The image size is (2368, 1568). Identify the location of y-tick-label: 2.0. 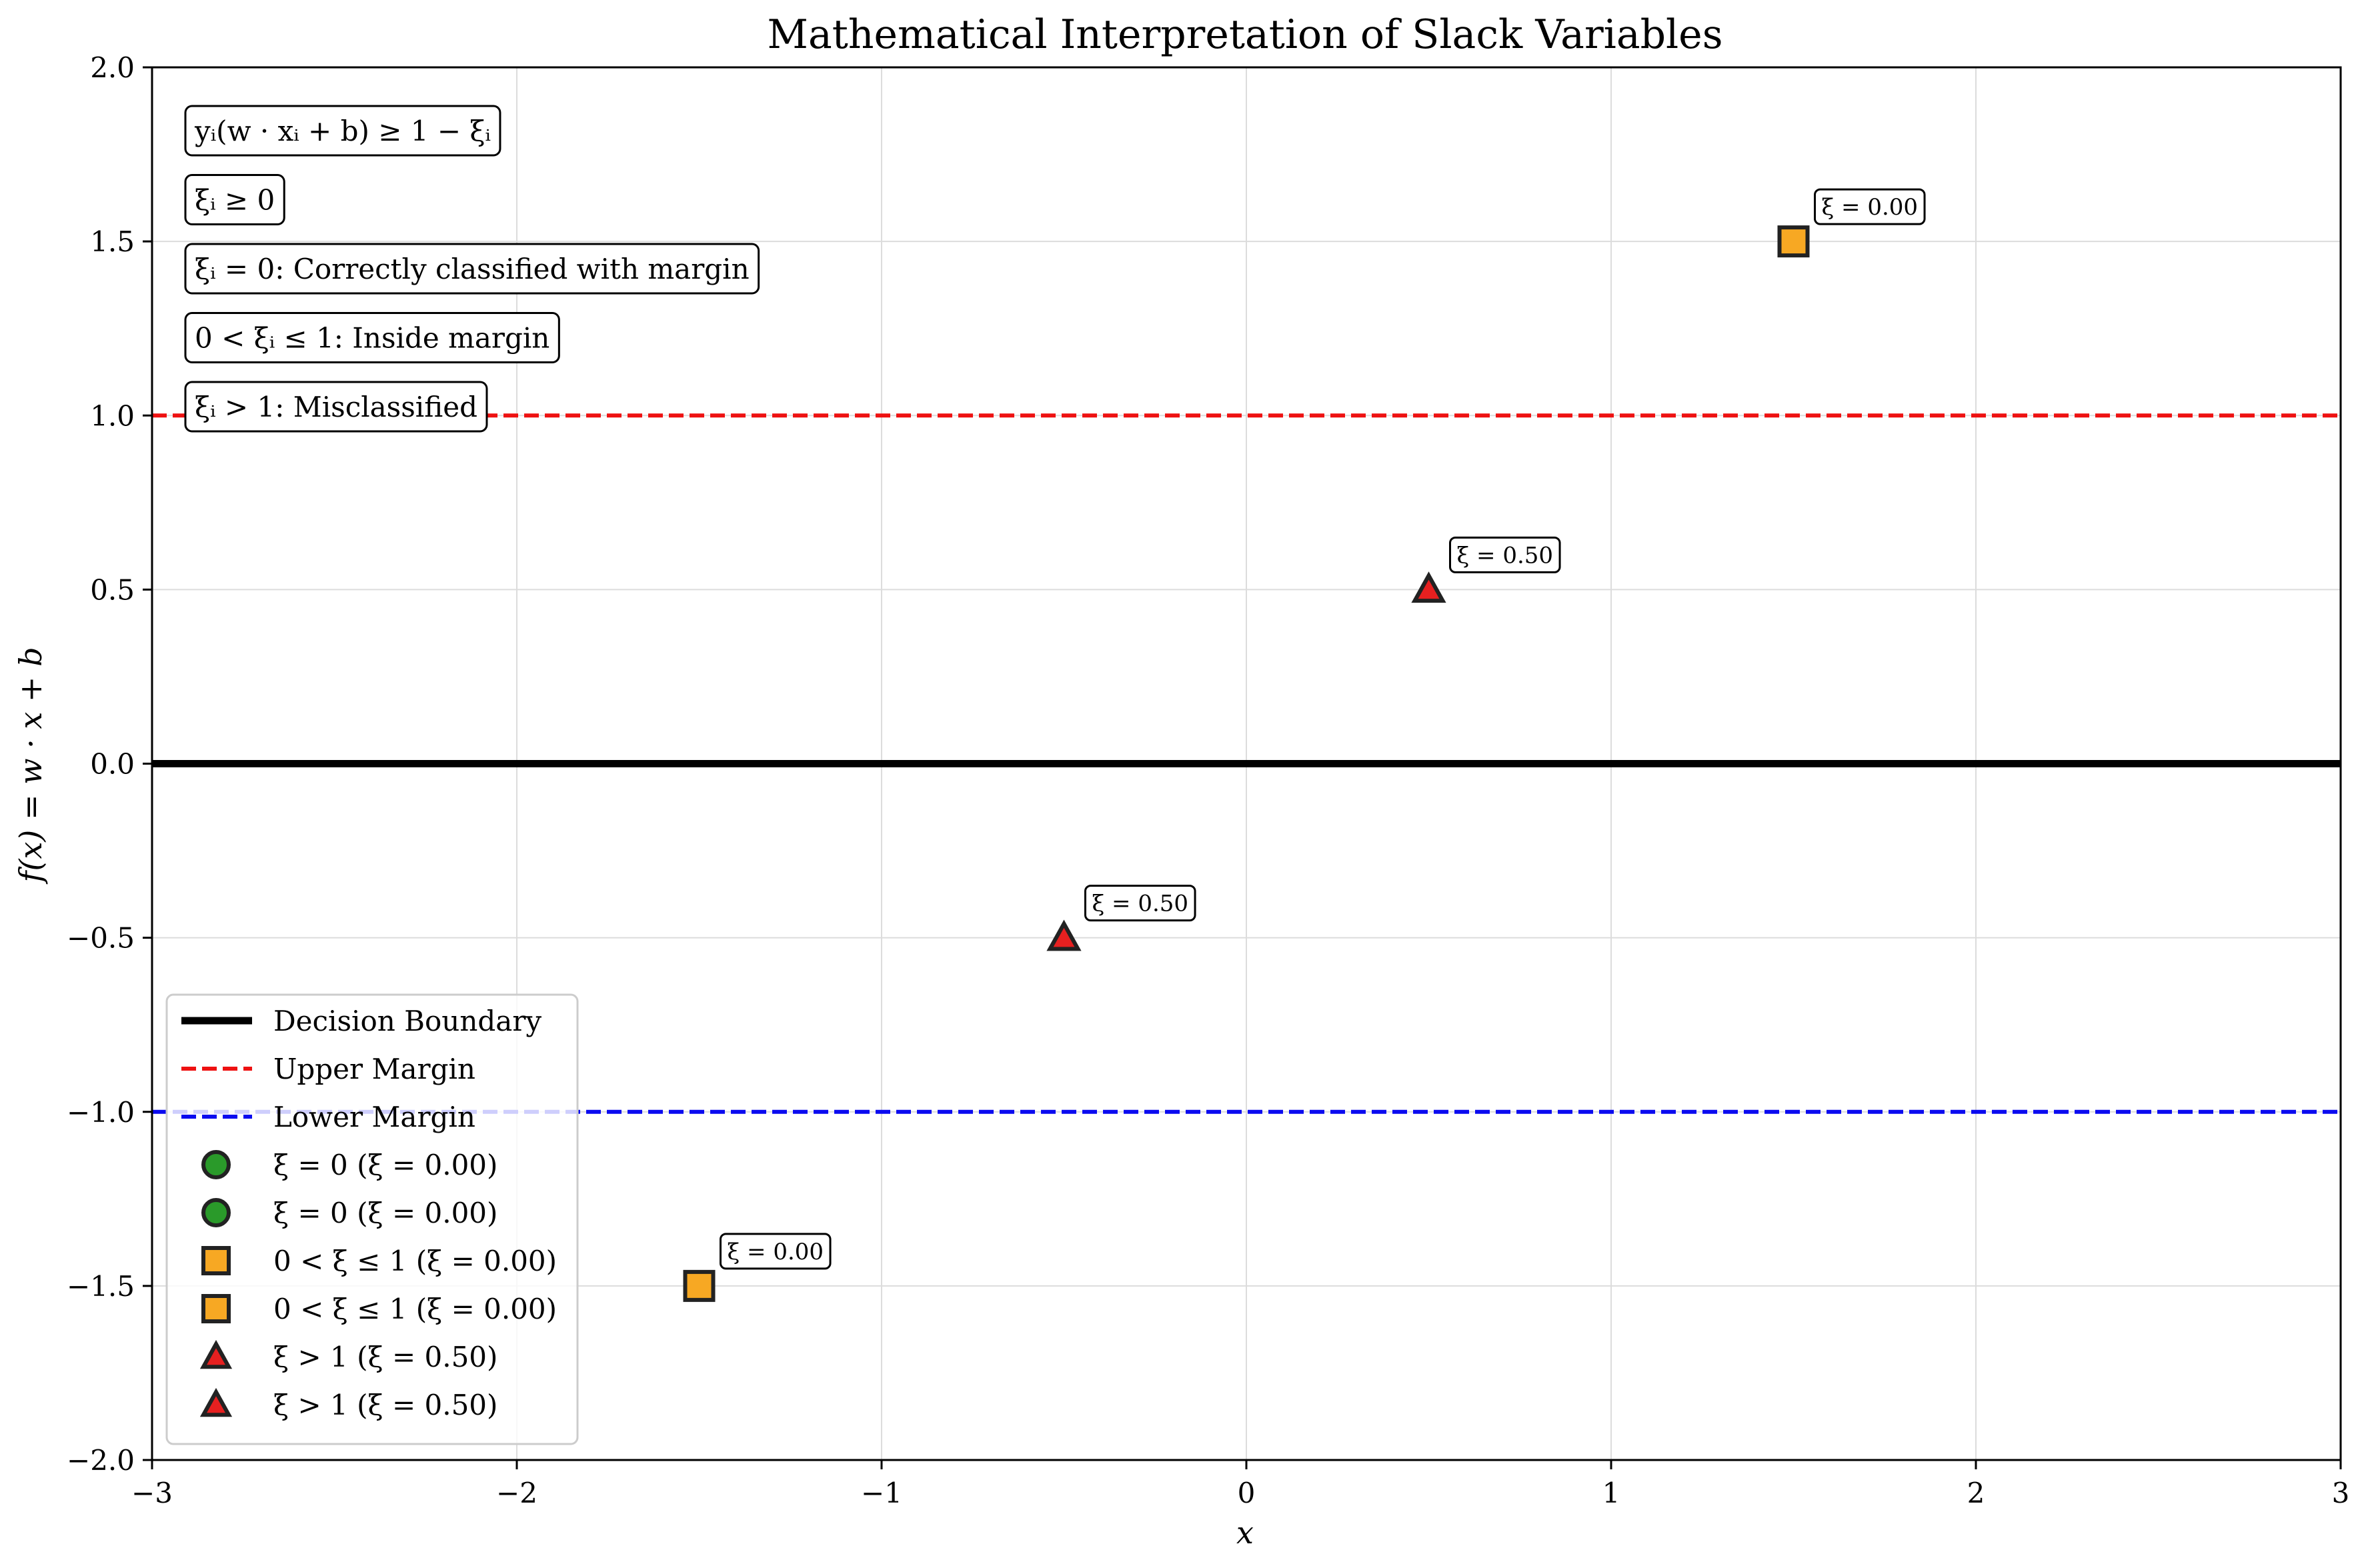
(112, 67).